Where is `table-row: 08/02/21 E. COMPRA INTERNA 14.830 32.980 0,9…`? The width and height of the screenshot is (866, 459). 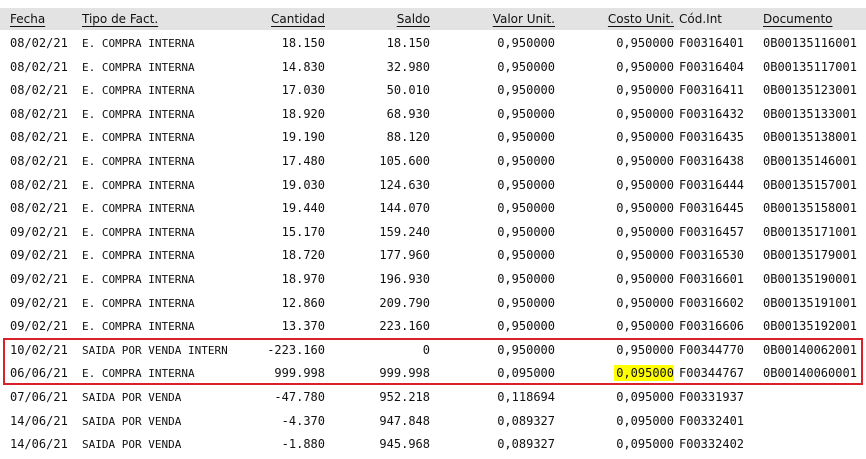 table-row: 08/02/21 E. COMPRA INTERNA 14.830 32.980 0,9… is located at coordinates (433, 67).